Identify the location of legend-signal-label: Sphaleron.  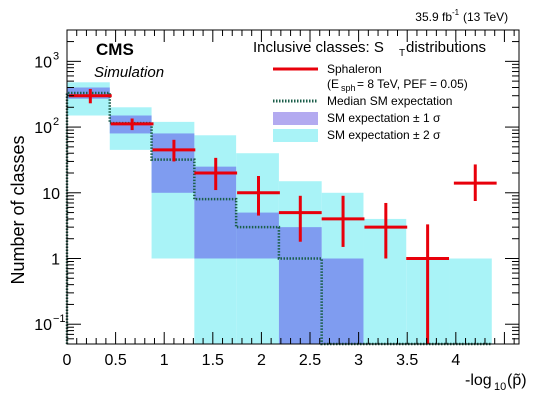
(354, 69).